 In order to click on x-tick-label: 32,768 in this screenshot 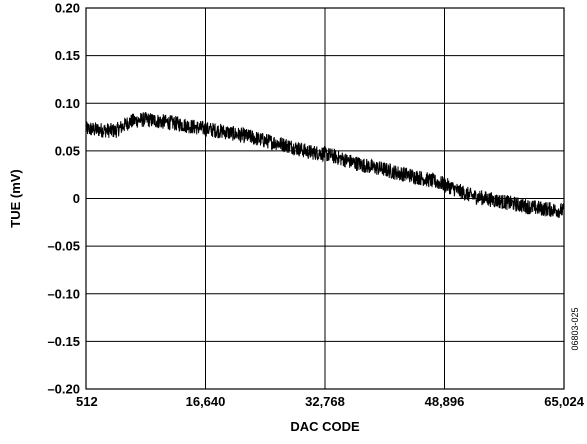, I will do `click(325, 401)`.